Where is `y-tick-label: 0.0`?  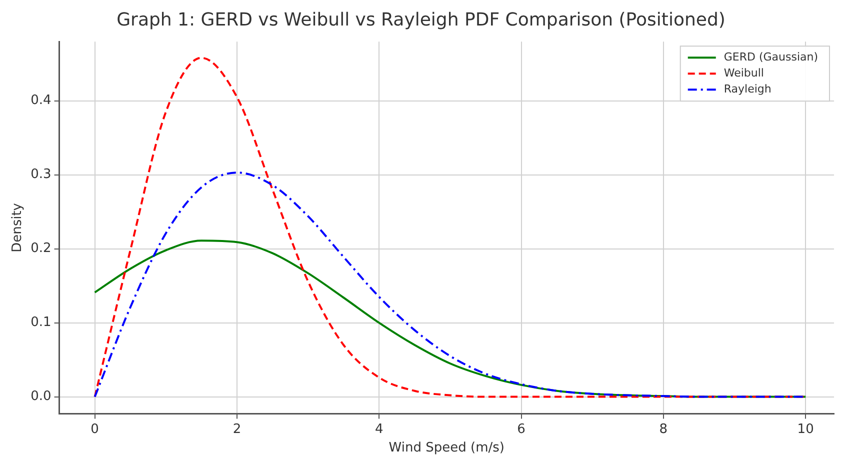 y-tick-label: 0.0 is located at coordinates (41, 396).